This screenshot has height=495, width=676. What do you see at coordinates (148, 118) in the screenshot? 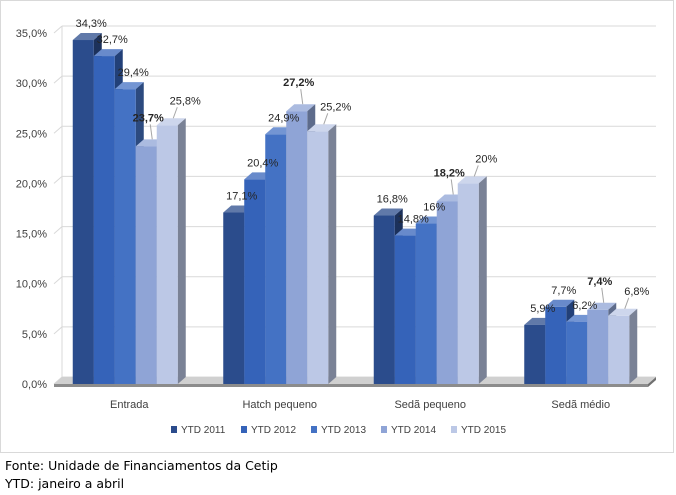
I see `data-label: 23,7%` at bounding box center [148, 118].